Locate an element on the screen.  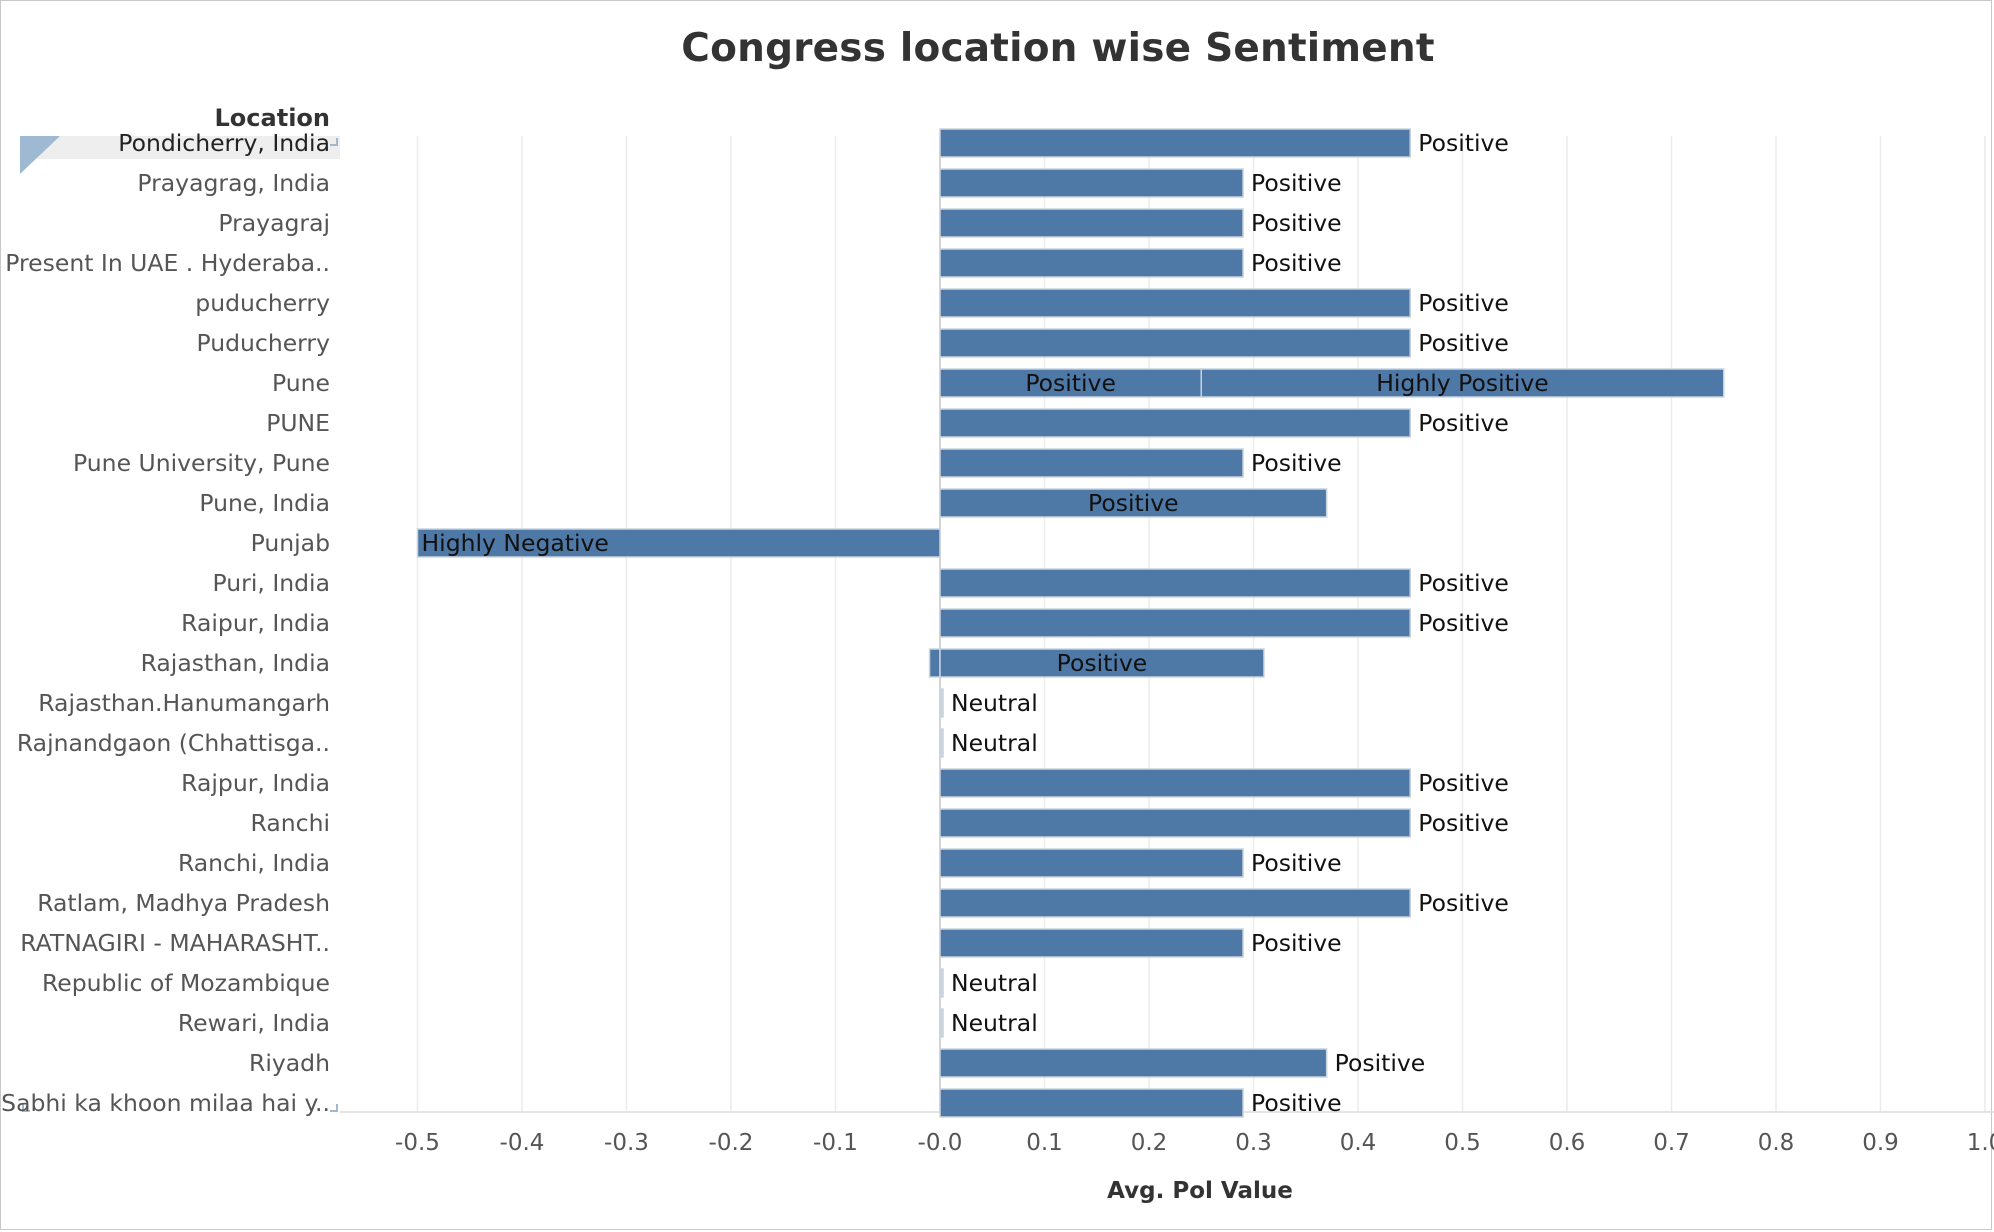
x-tick-label: 0.3 is located at coordinates (1253, 1143).